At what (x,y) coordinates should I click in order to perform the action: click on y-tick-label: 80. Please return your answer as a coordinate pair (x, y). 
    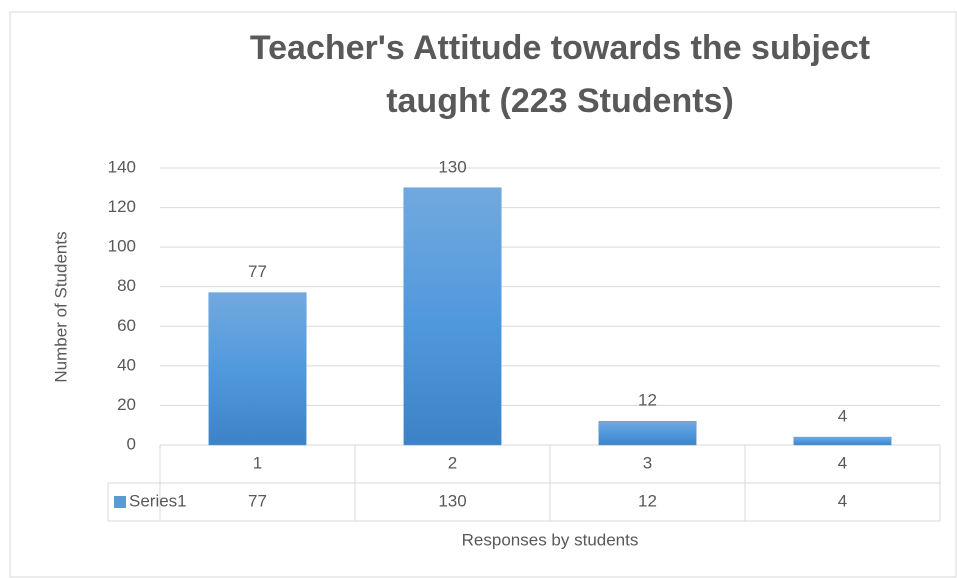
    Looking at the image, I should click on (126, 285).